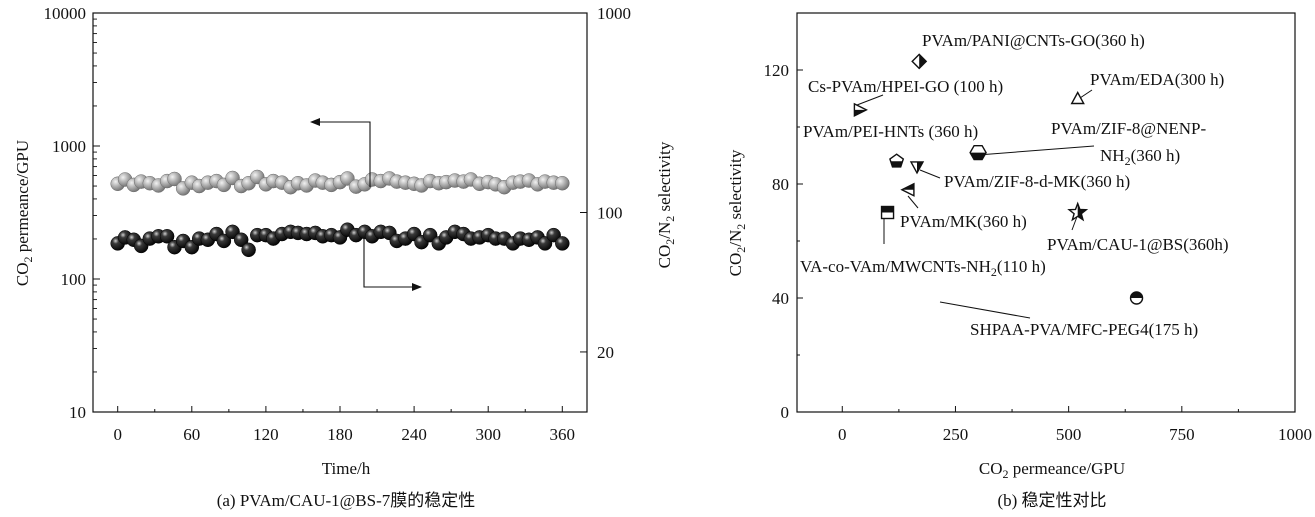 This screenshot has width=1315, height=517. I want to click on annotation-pvam-mk: PVAm/MK(360 h), so click(963, 221).